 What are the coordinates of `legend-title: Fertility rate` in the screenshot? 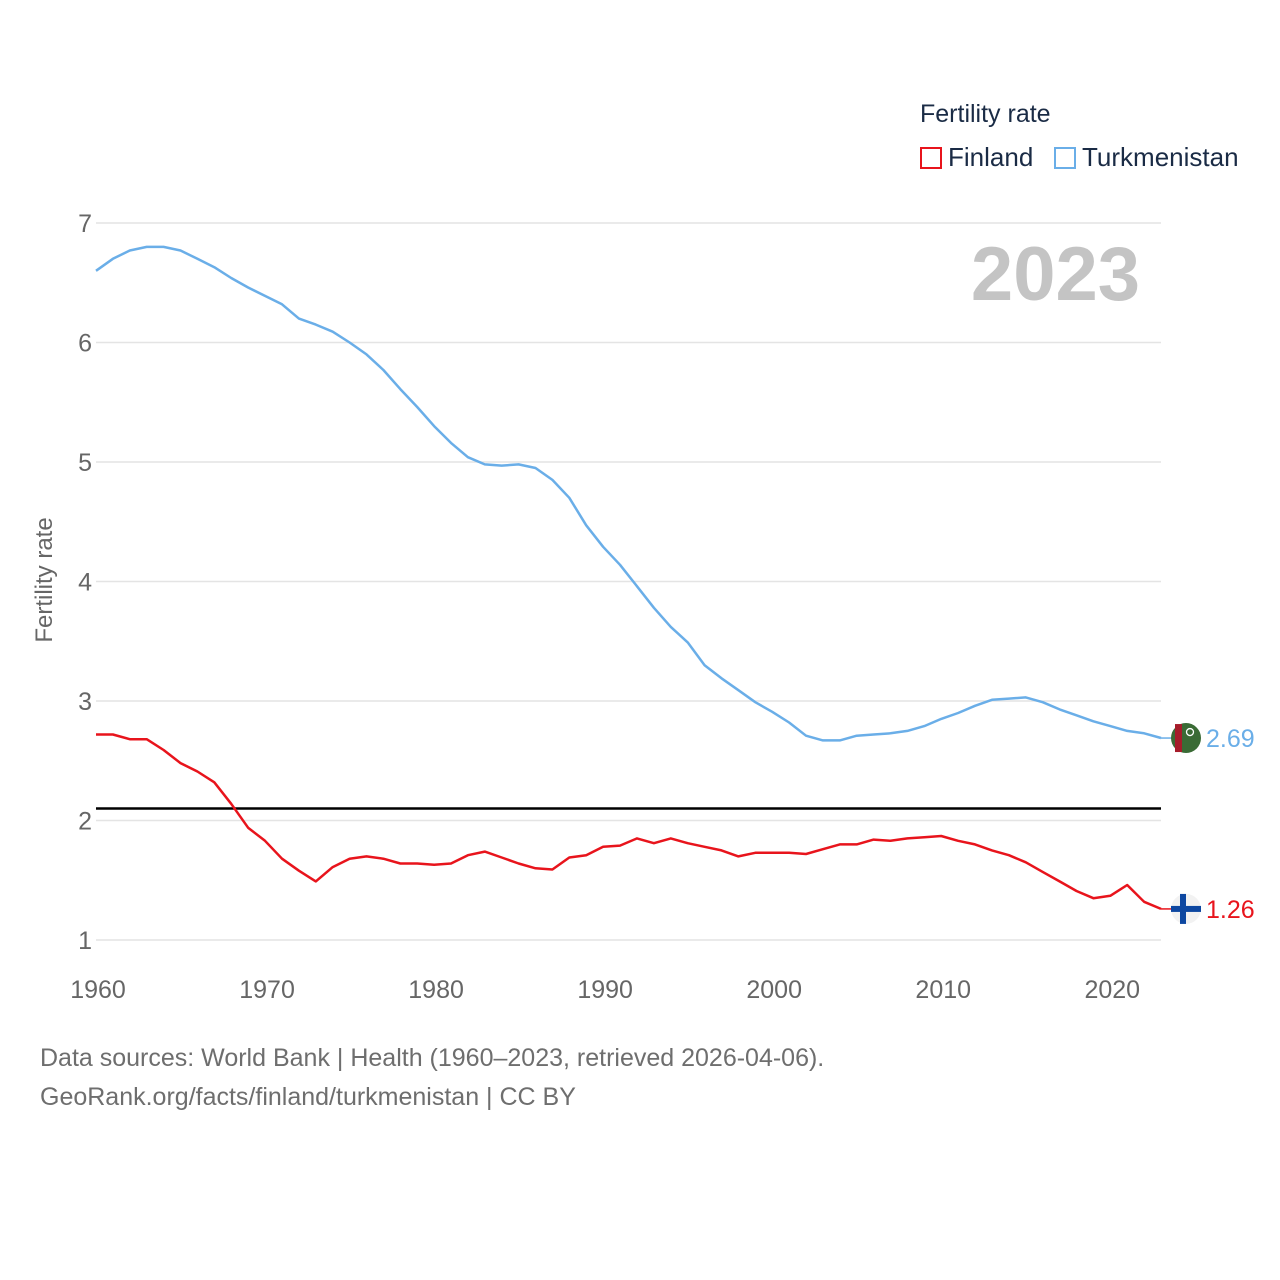 It's located at (985, 114).